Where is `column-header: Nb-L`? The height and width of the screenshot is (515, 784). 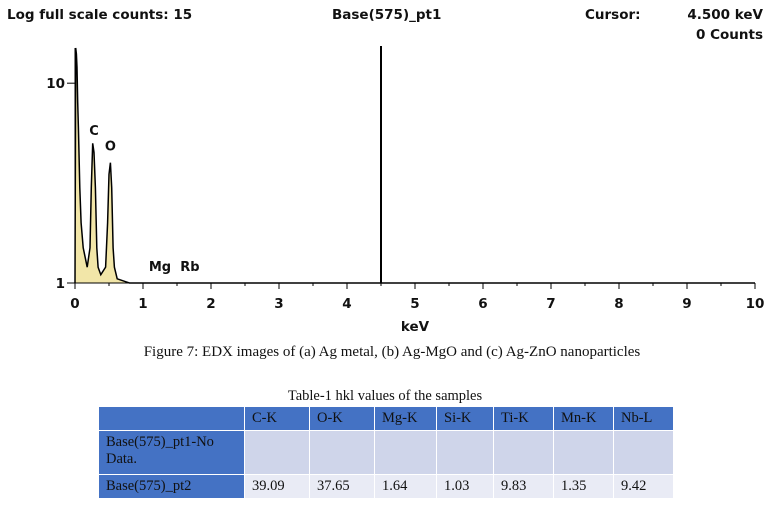 column-header: Nb-L is located at coordinates (643, 418).